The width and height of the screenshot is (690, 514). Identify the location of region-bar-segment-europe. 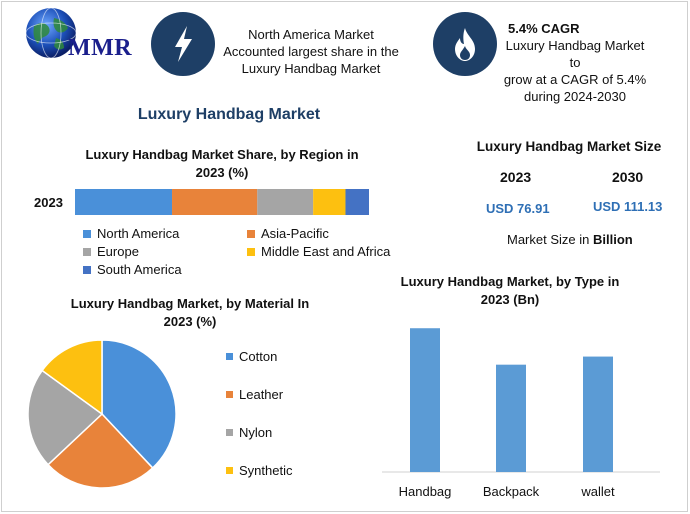
(285, 202).